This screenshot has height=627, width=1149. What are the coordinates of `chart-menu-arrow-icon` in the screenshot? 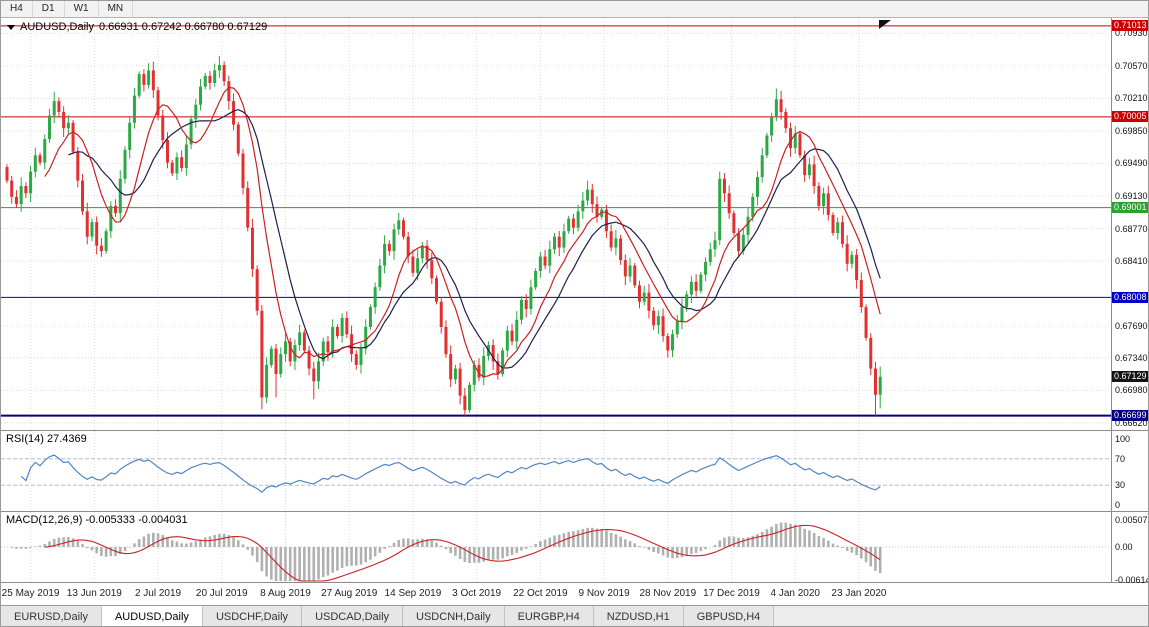 It's located at (11, 27).